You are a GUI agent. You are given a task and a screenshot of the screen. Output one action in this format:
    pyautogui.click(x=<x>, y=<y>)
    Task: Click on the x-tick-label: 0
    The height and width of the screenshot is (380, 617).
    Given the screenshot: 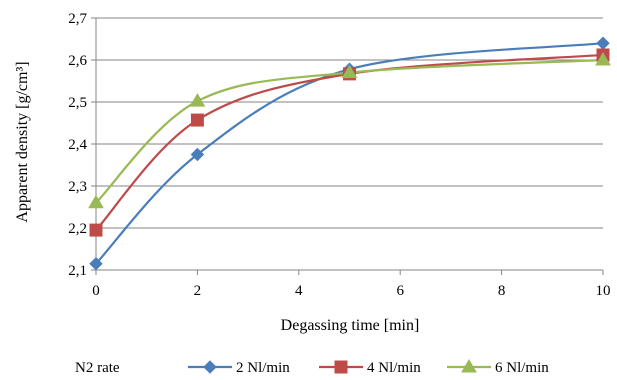 What is the action you would take?
    pyautogui.click(x=96, y=291)
    